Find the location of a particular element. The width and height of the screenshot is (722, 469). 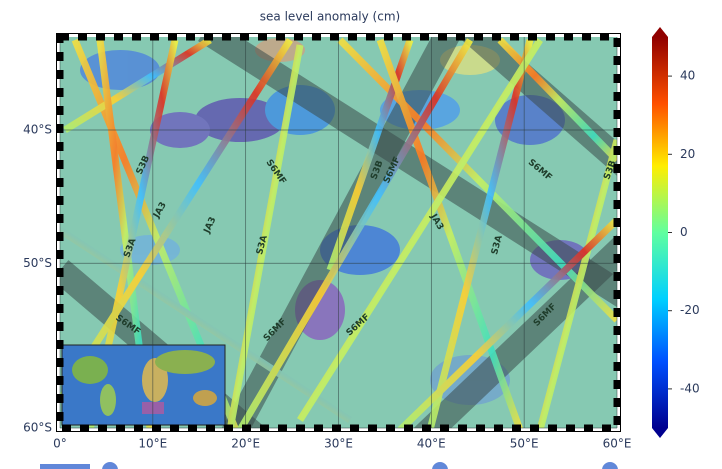

x-tick-label: 50°E is located at coordinates (524, 444).